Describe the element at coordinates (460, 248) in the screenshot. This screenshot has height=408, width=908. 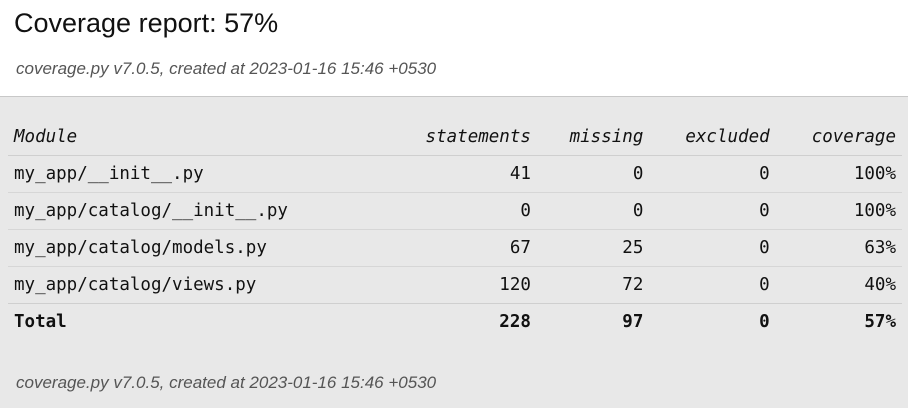
I see `statements-cell: 67` at that location.